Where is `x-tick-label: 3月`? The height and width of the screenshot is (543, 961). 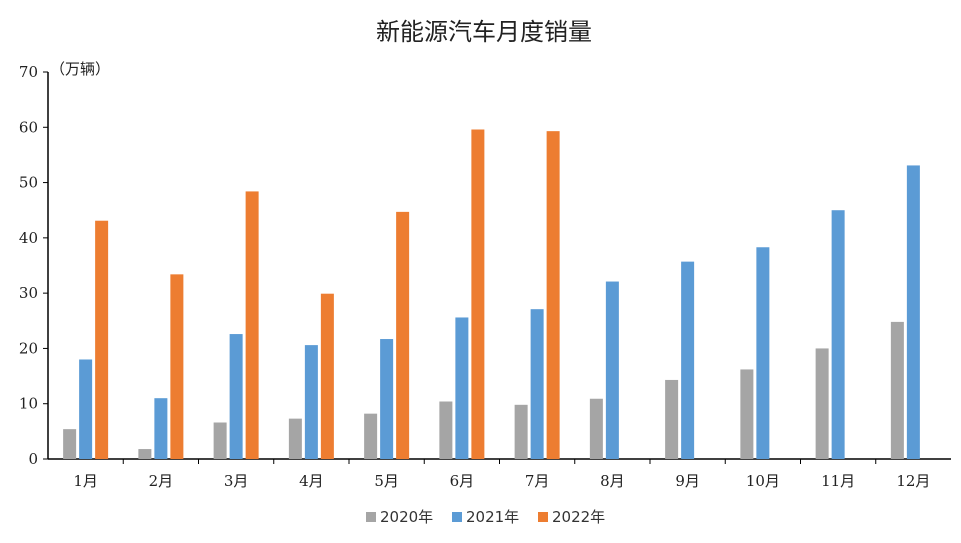 x-tick-label: 3月 is located at coordinates (236, 481).